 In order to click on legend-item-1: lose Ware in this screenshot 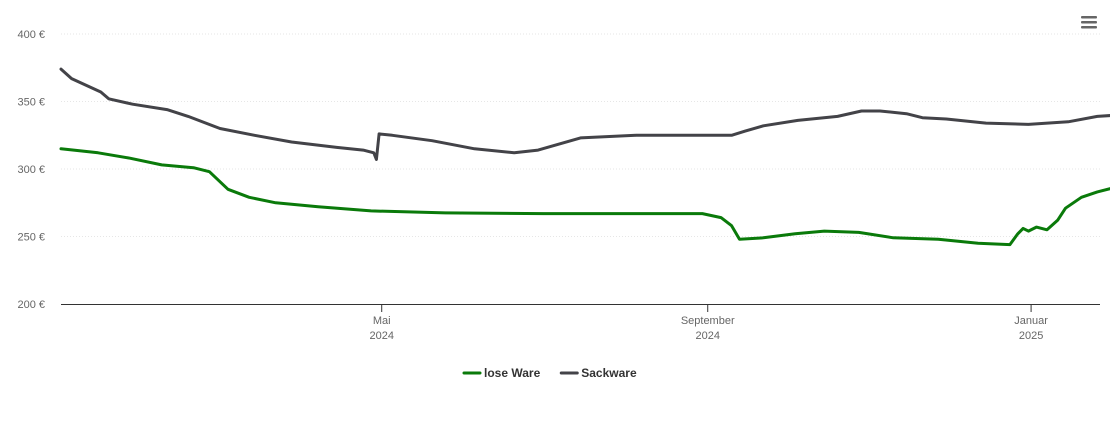, I will do `click(501, 373)`.